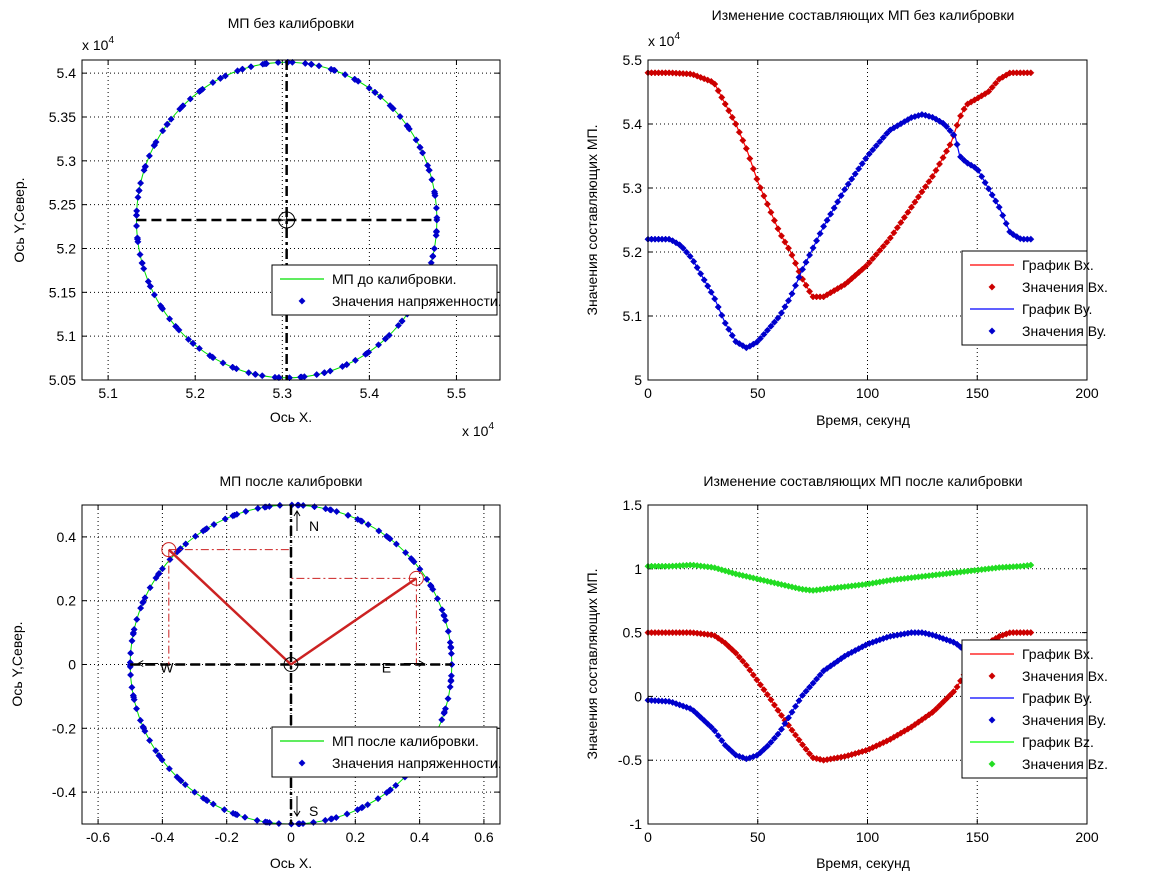 This screenshot has width=1157, height=876. What do you see at coordinates (64, 728) in the screenshot?
I see `y-tick-label: -0.2` at bounding box center [64, 728].